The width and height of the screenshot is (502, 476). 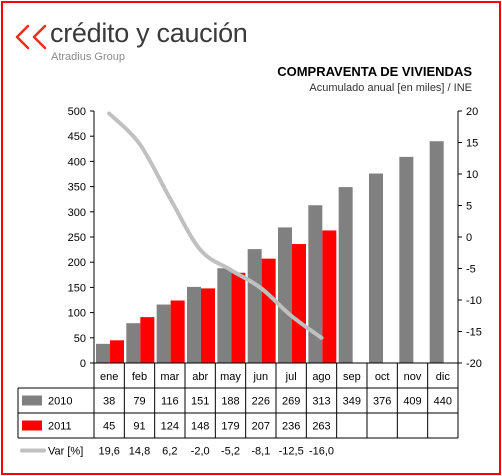 What do you see at coordinates (321, 377) in the screenshot?
I see `category-label: ago` at bounding box center [321, 377].